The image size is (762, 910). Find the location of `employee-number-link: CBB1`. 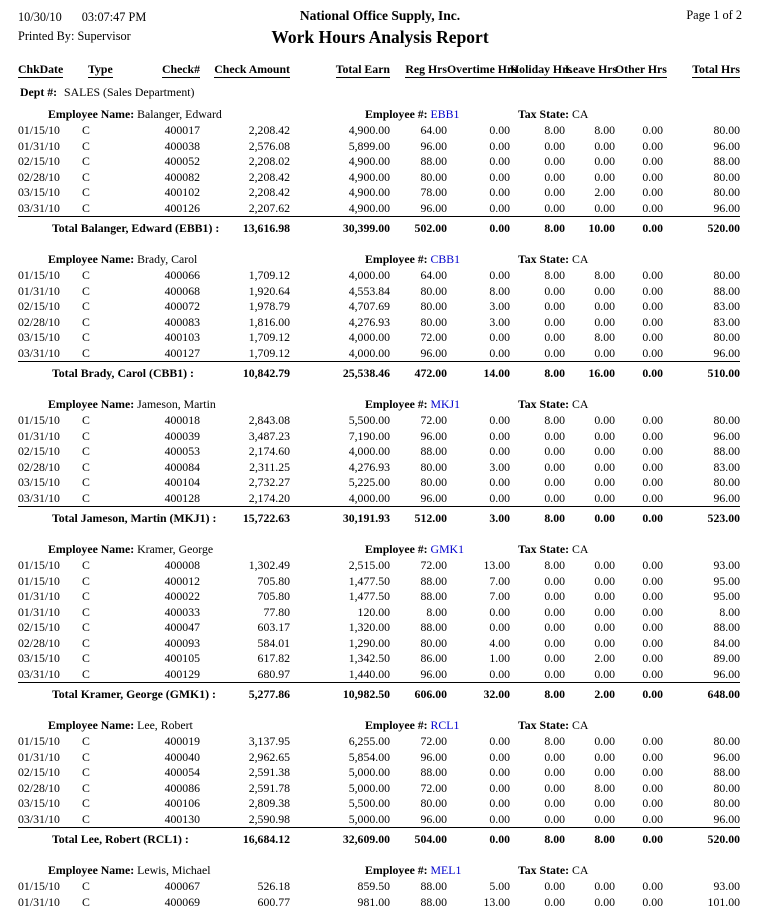

employee-number-link: CBB1 is located at coordinates (446, 259).